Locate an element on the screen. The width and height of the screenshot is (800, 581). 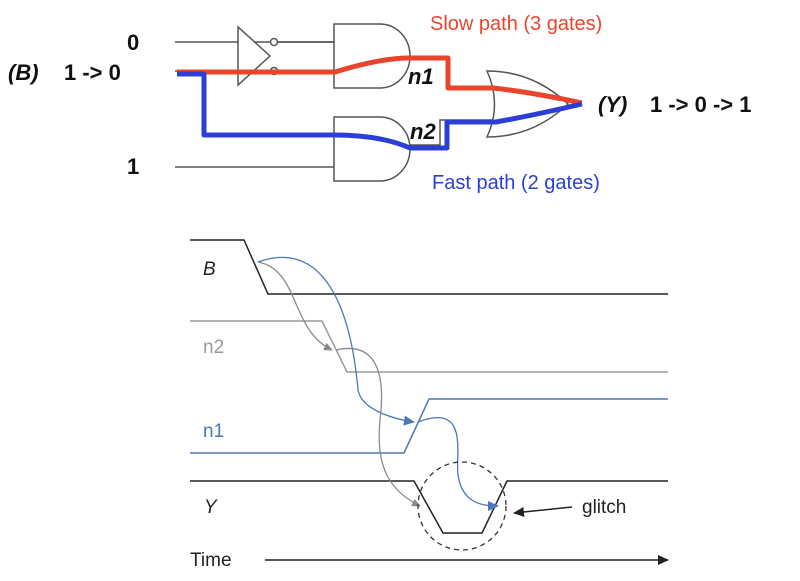
input-bottom-label: 1 is located at coordinates (133, 166).